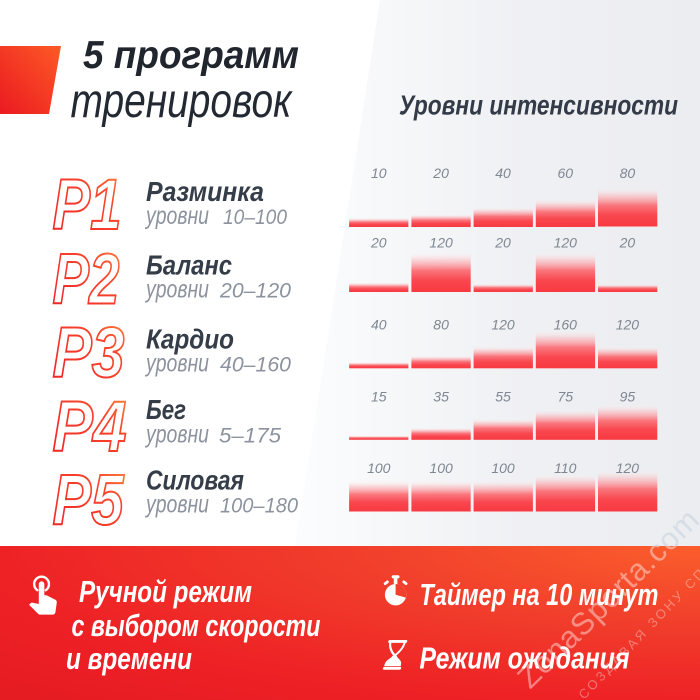 This screenshot has width=700, height=700. I want to click on svg-text: Бег, so click(166, 409).